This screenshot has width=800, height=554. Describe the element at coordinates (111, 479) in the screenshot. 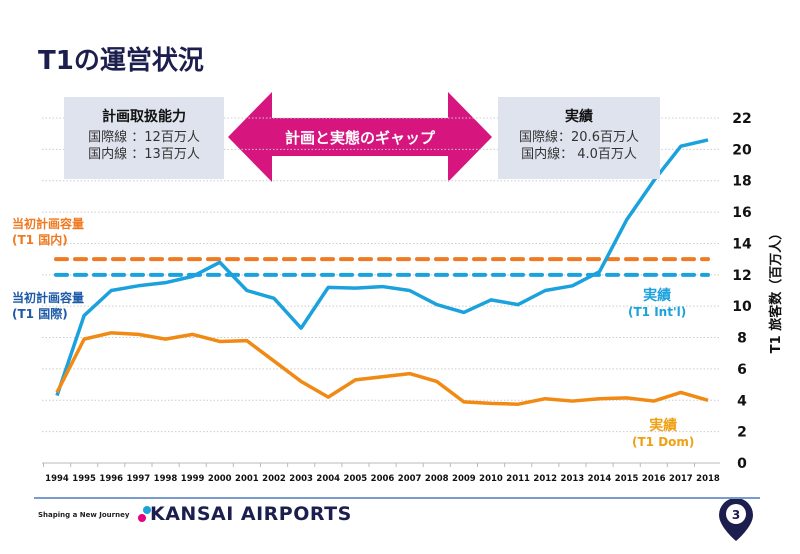

I see `x-tick-label: 1996` at that location.